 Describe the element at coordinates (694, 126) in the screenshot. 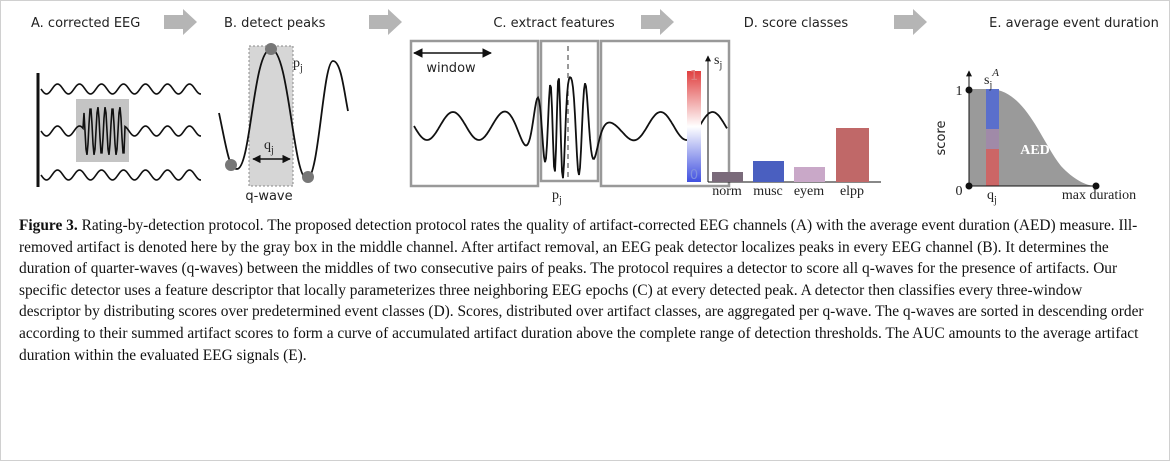

I see `colorbar` at that location.